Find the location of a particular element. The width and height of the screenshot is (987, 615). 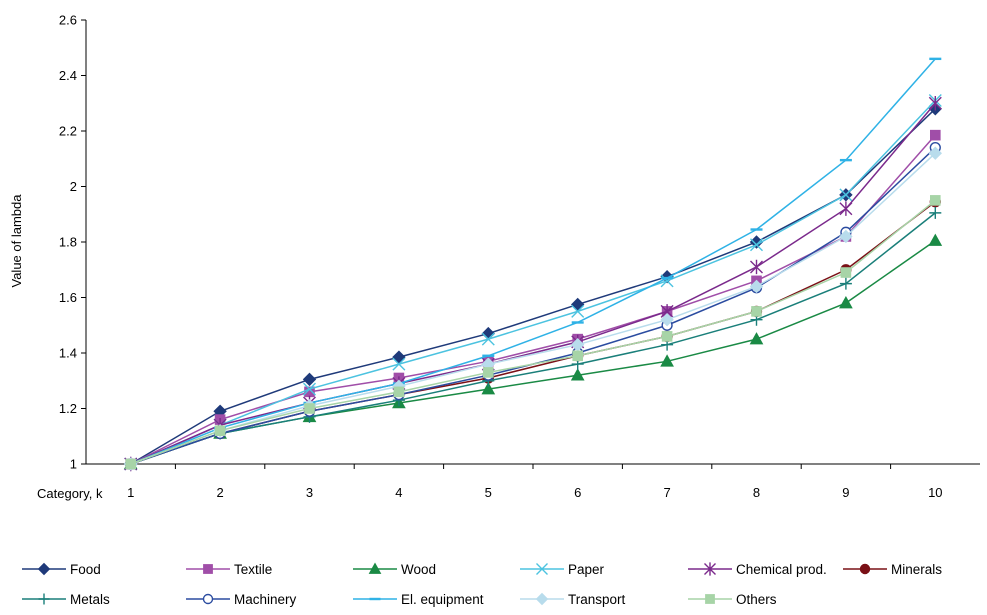

y-tick-label: 2.2 is located at coordinates (68, 131).